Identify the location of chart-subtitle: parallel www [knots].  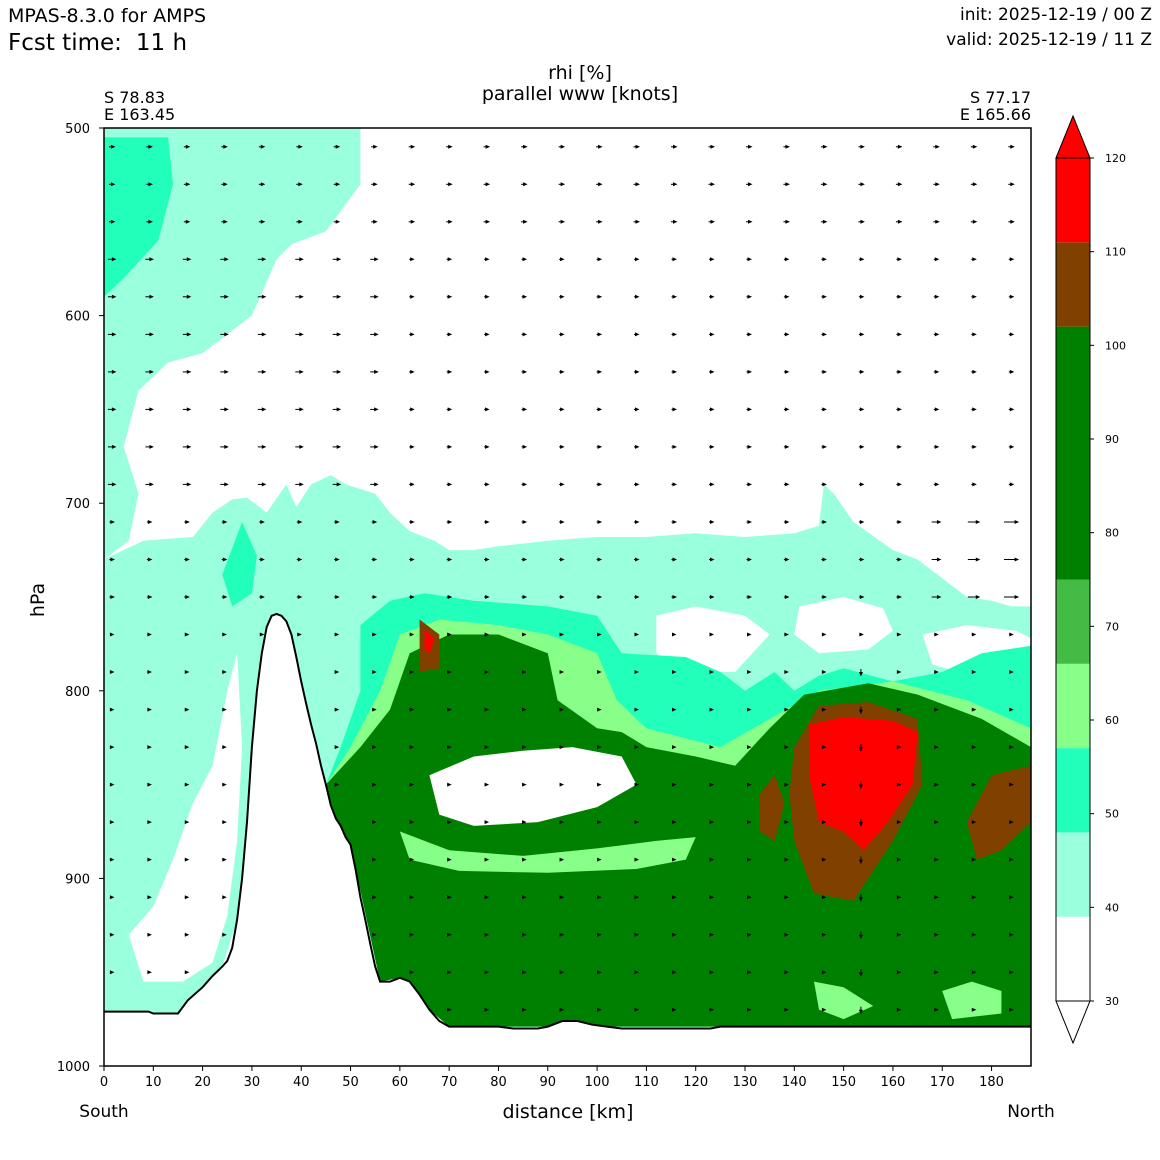
(580, 94).